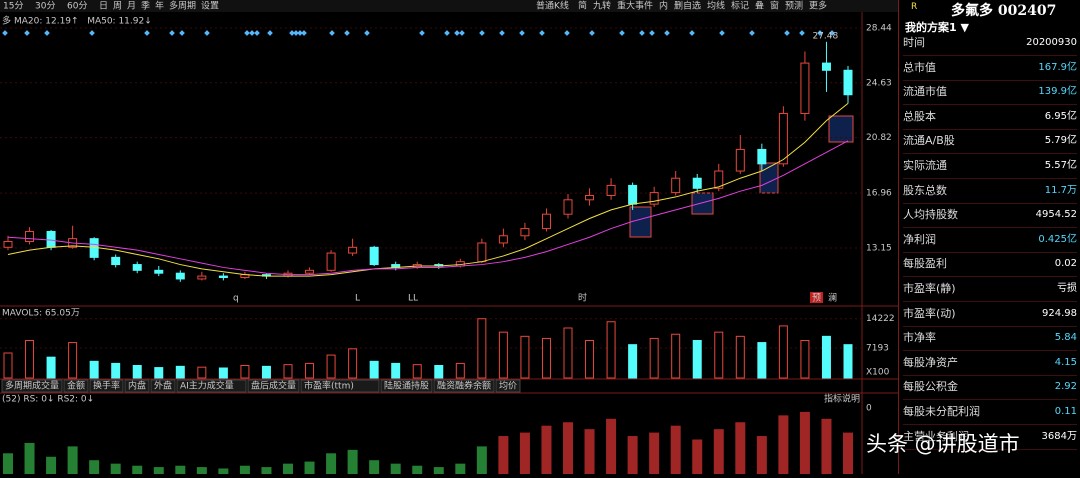 This screenshot has height=478, width=1080. What do you see at coordinates (45, 6) in the screenshot?
I see `period-tab: 30分` at bounding box center [45, 6].